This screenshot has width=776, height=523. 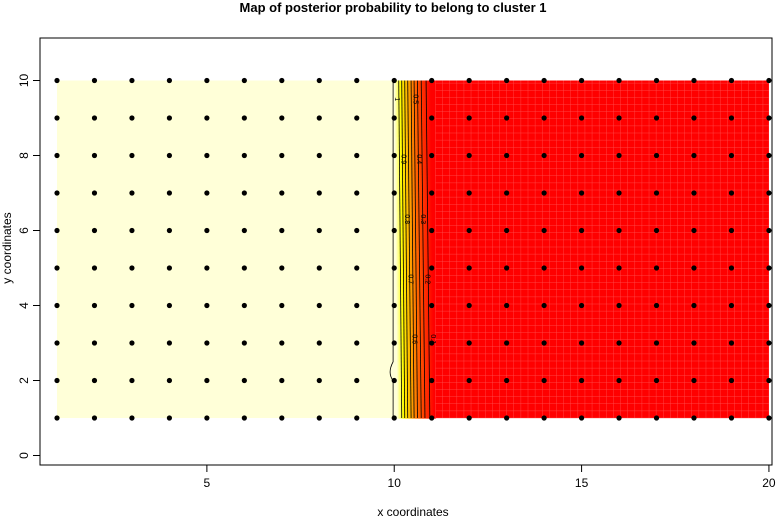 I want to click on x-axis-label: x coordinates, so click(x=412, y=511).